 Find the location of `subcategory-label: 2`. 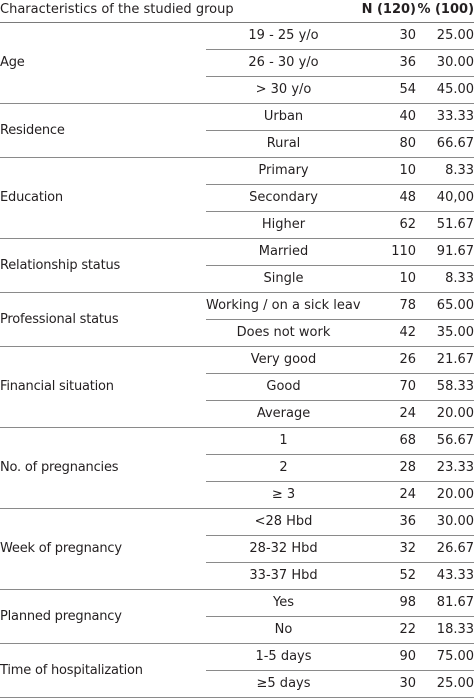

subcategory-label: 2 is located at coordinates (284, 468).